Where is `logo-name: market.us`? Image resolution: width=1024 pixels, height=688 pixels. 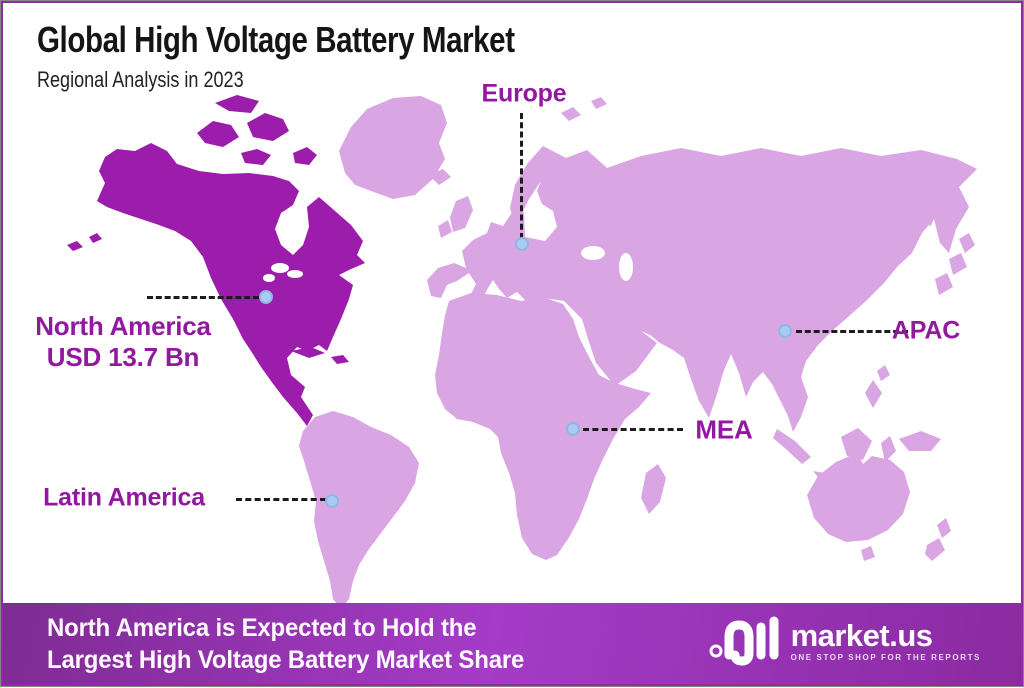 logo-name: market.us is located at coordinates (861, 635).